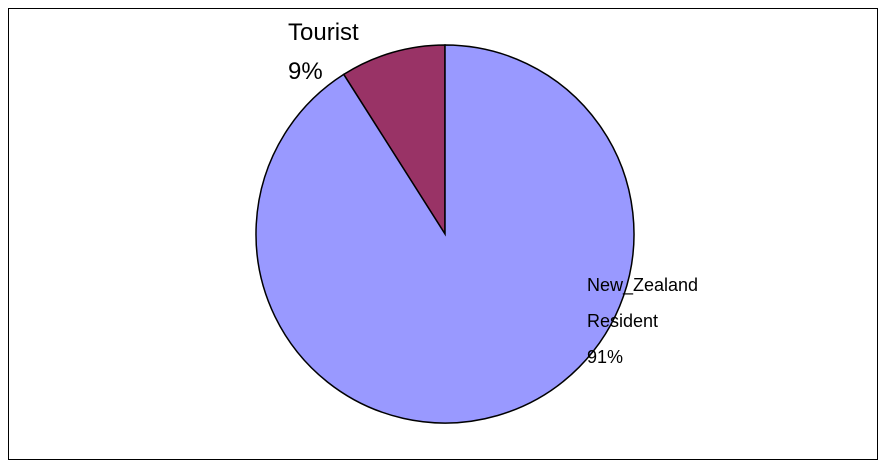 The height and width of the screenshot is (470, 887). I want to click on slice-label-nz-line1: New_Zealand, so click(642, 285).